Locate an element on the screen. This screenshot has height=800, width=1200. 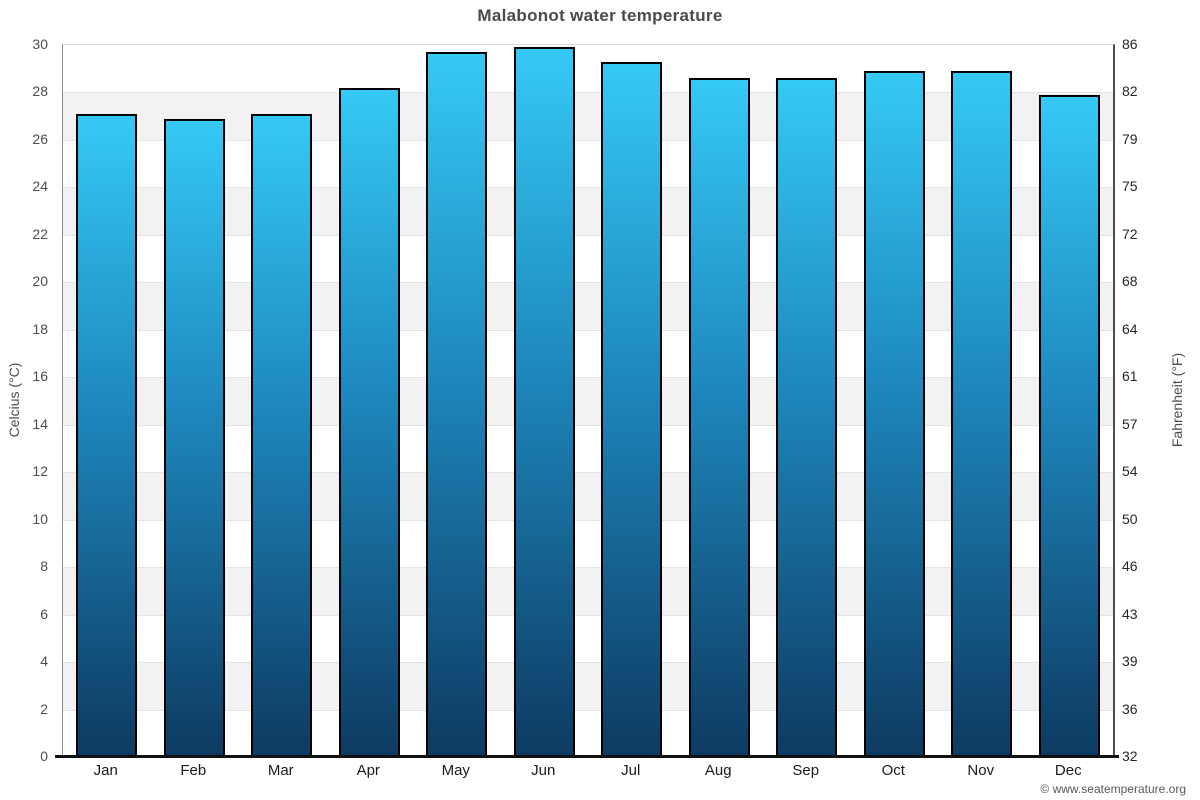
y-tick-left-0: 0 is located at coordinates (44, 756).